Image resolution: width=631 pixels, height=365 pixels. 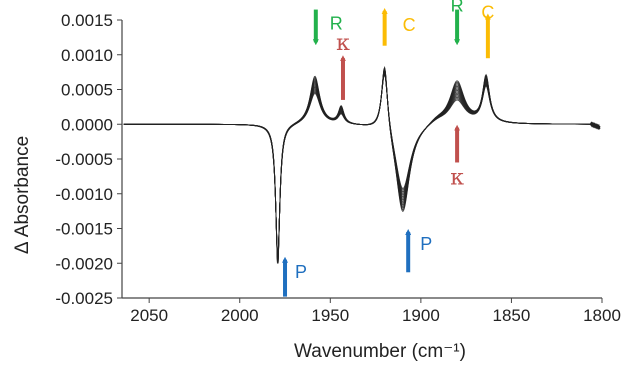 What do you see at coordinates (87, 20) in the screenshot?
I see `y-tick-label: 0.0015` at bounding box center [87, 20].